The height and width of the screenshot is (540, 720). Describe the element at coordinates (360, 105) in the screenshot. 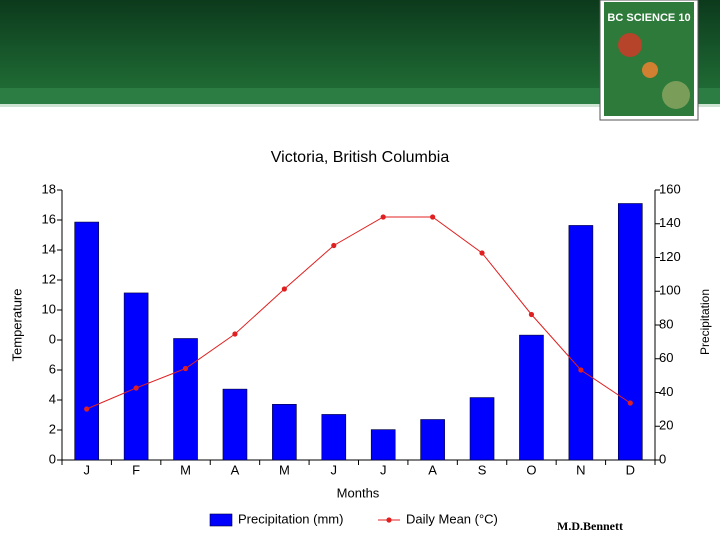

I see `header-rule` at that location.